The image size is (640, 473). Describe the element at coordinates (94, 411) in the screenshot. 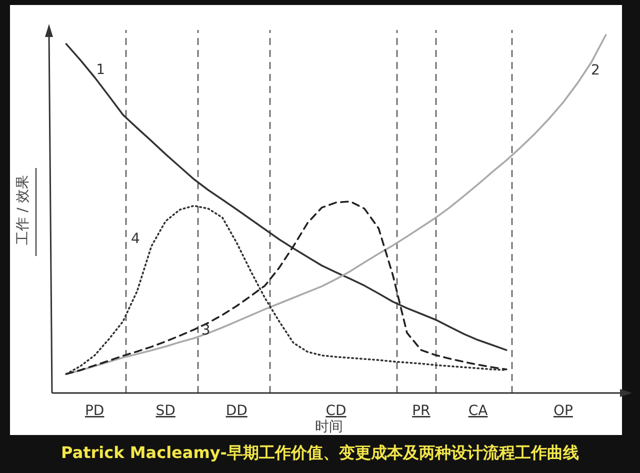

I see `x-tick-label: PD` at that location.